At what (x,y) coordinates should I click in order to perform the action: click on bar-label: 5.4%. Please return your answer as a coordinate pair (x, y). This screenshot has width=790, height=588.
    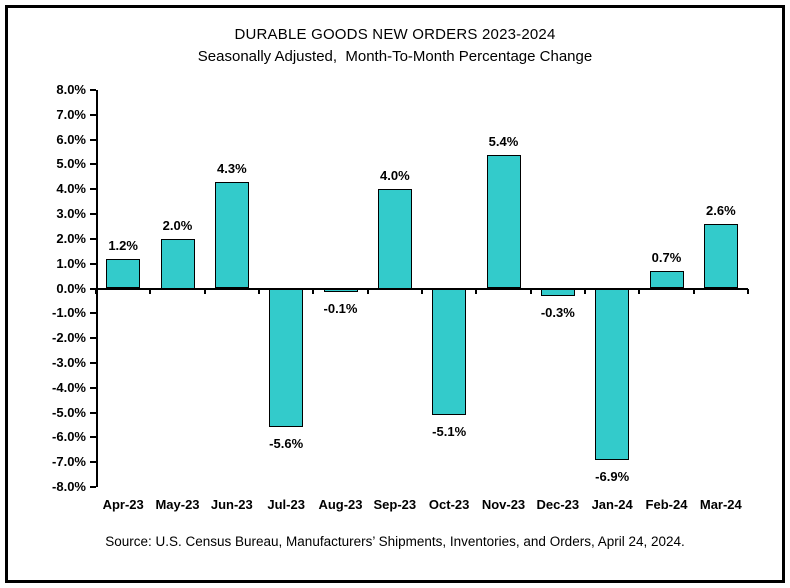
    Looking at the image, I should click on (503, 141).